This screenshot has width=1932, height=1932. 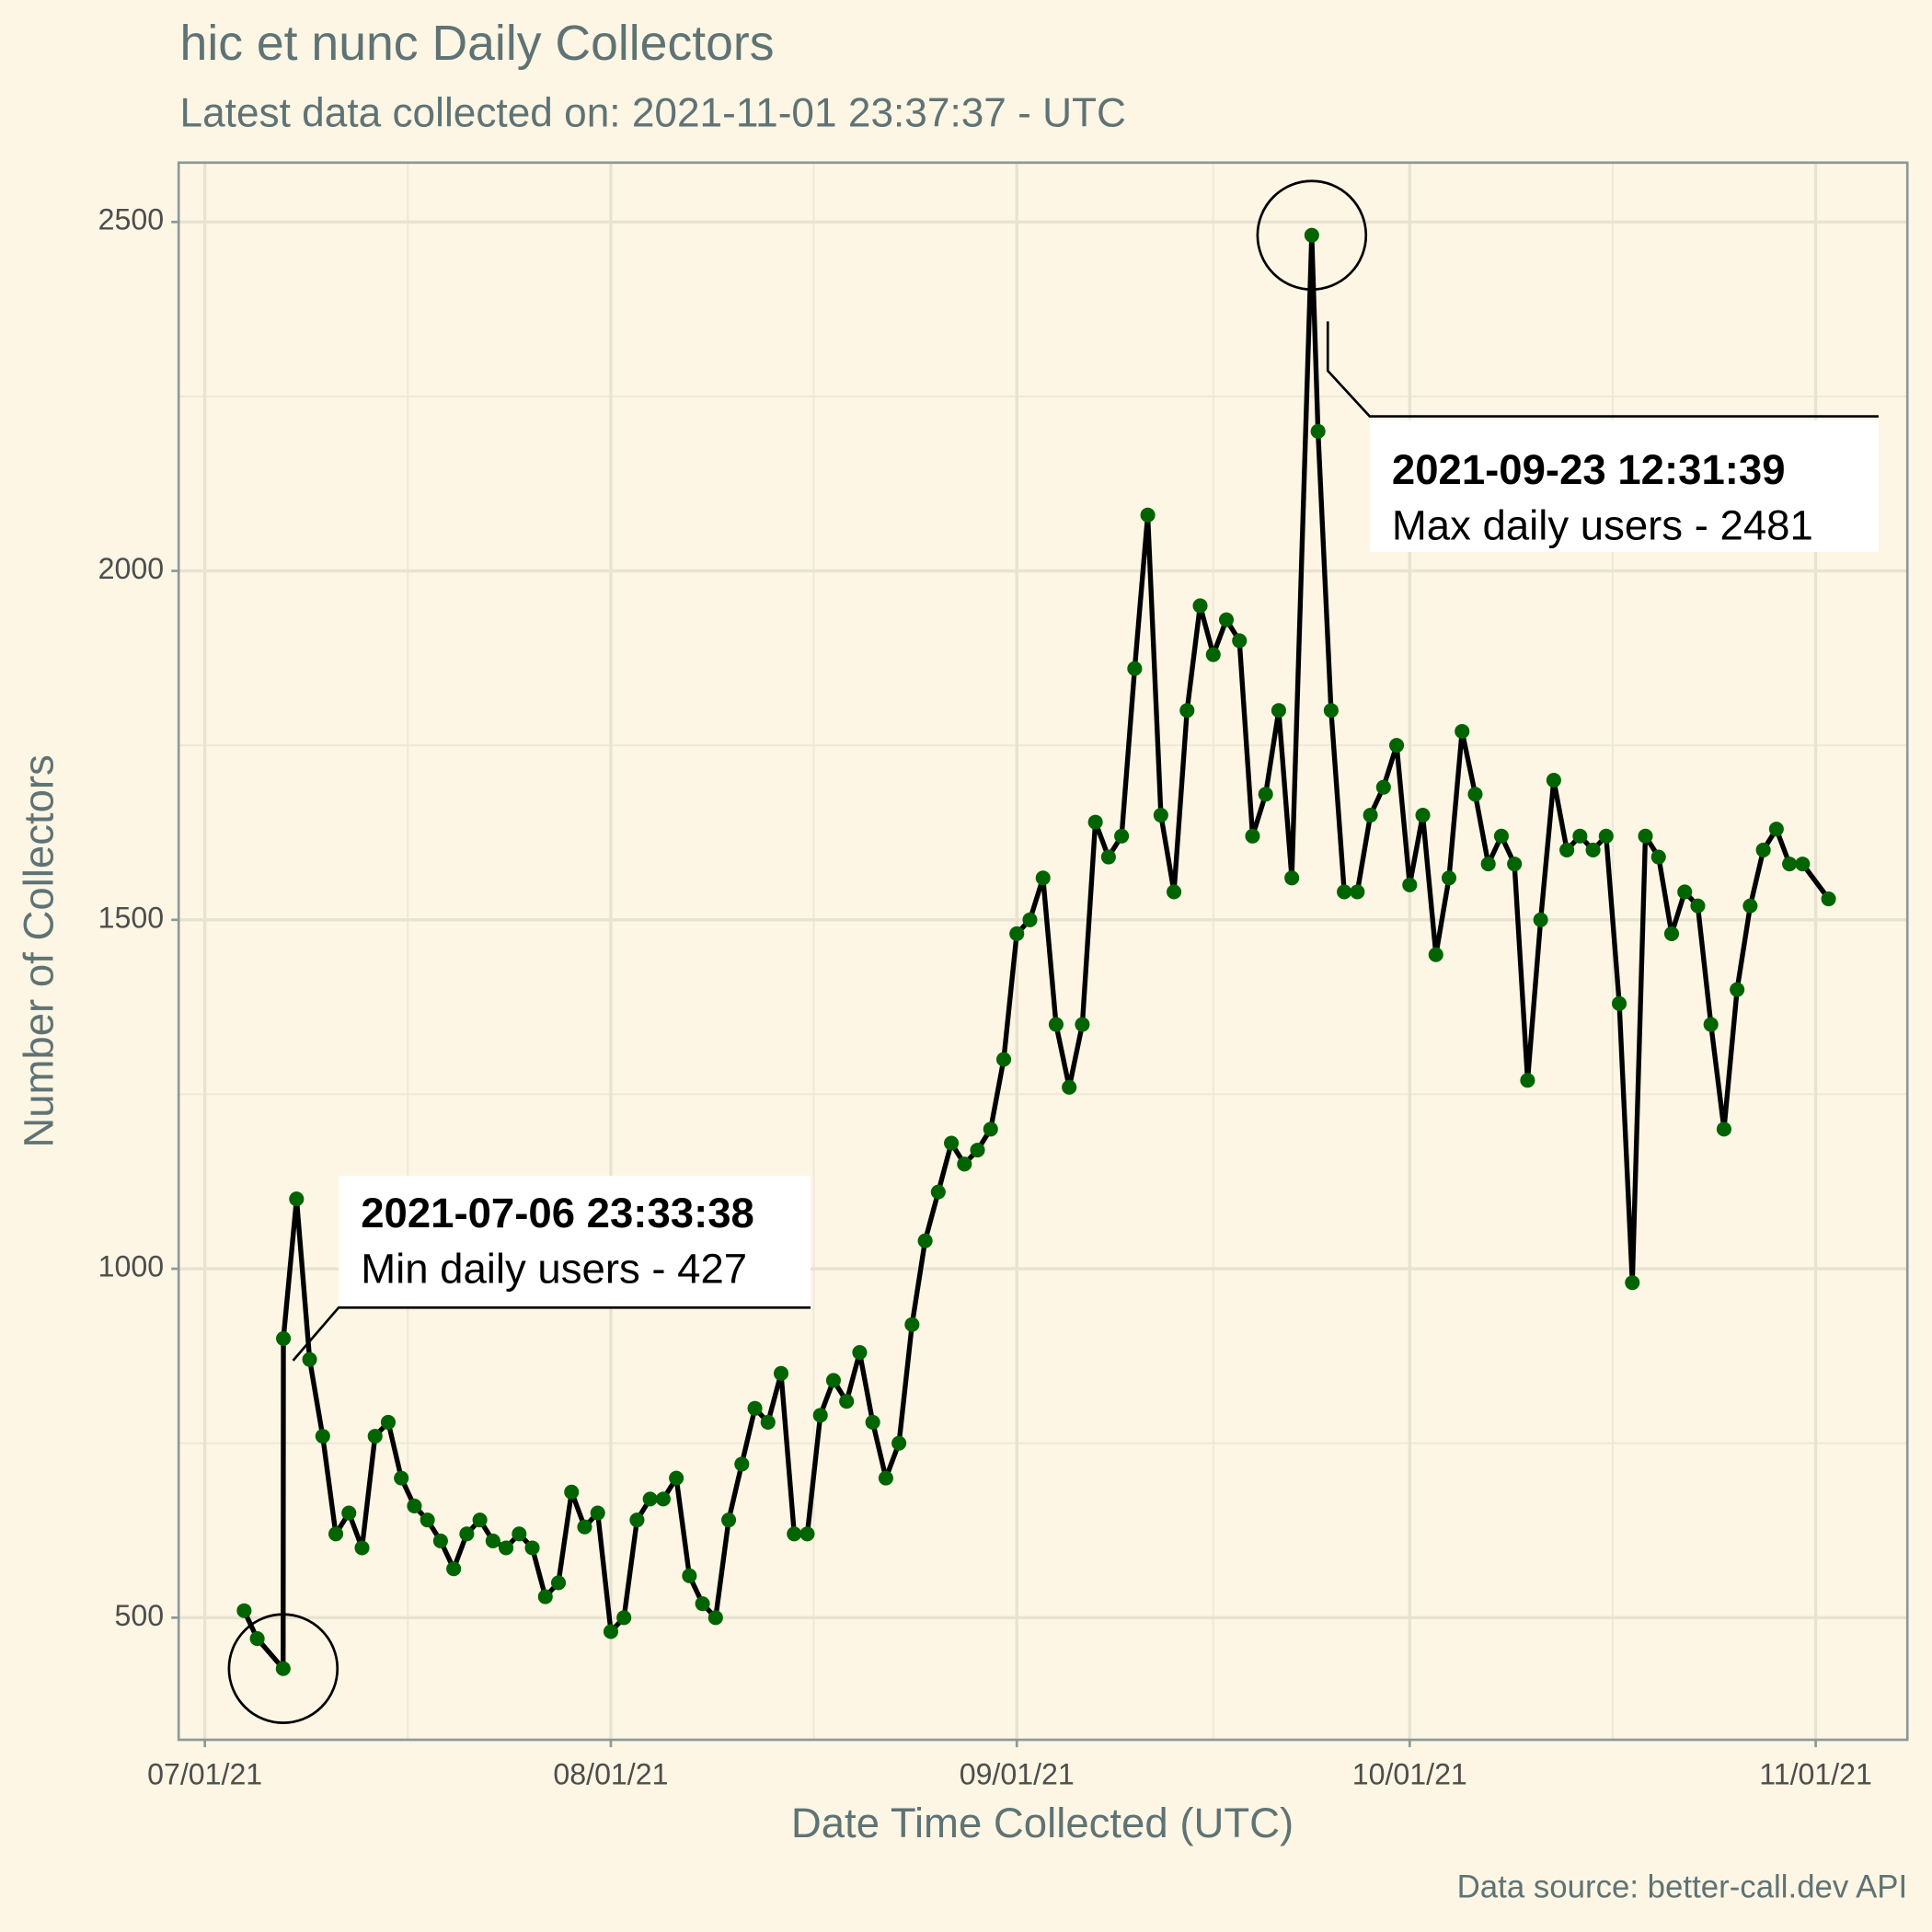 I want to click on y-tick-label: 2500, so click(x=131, y=219).